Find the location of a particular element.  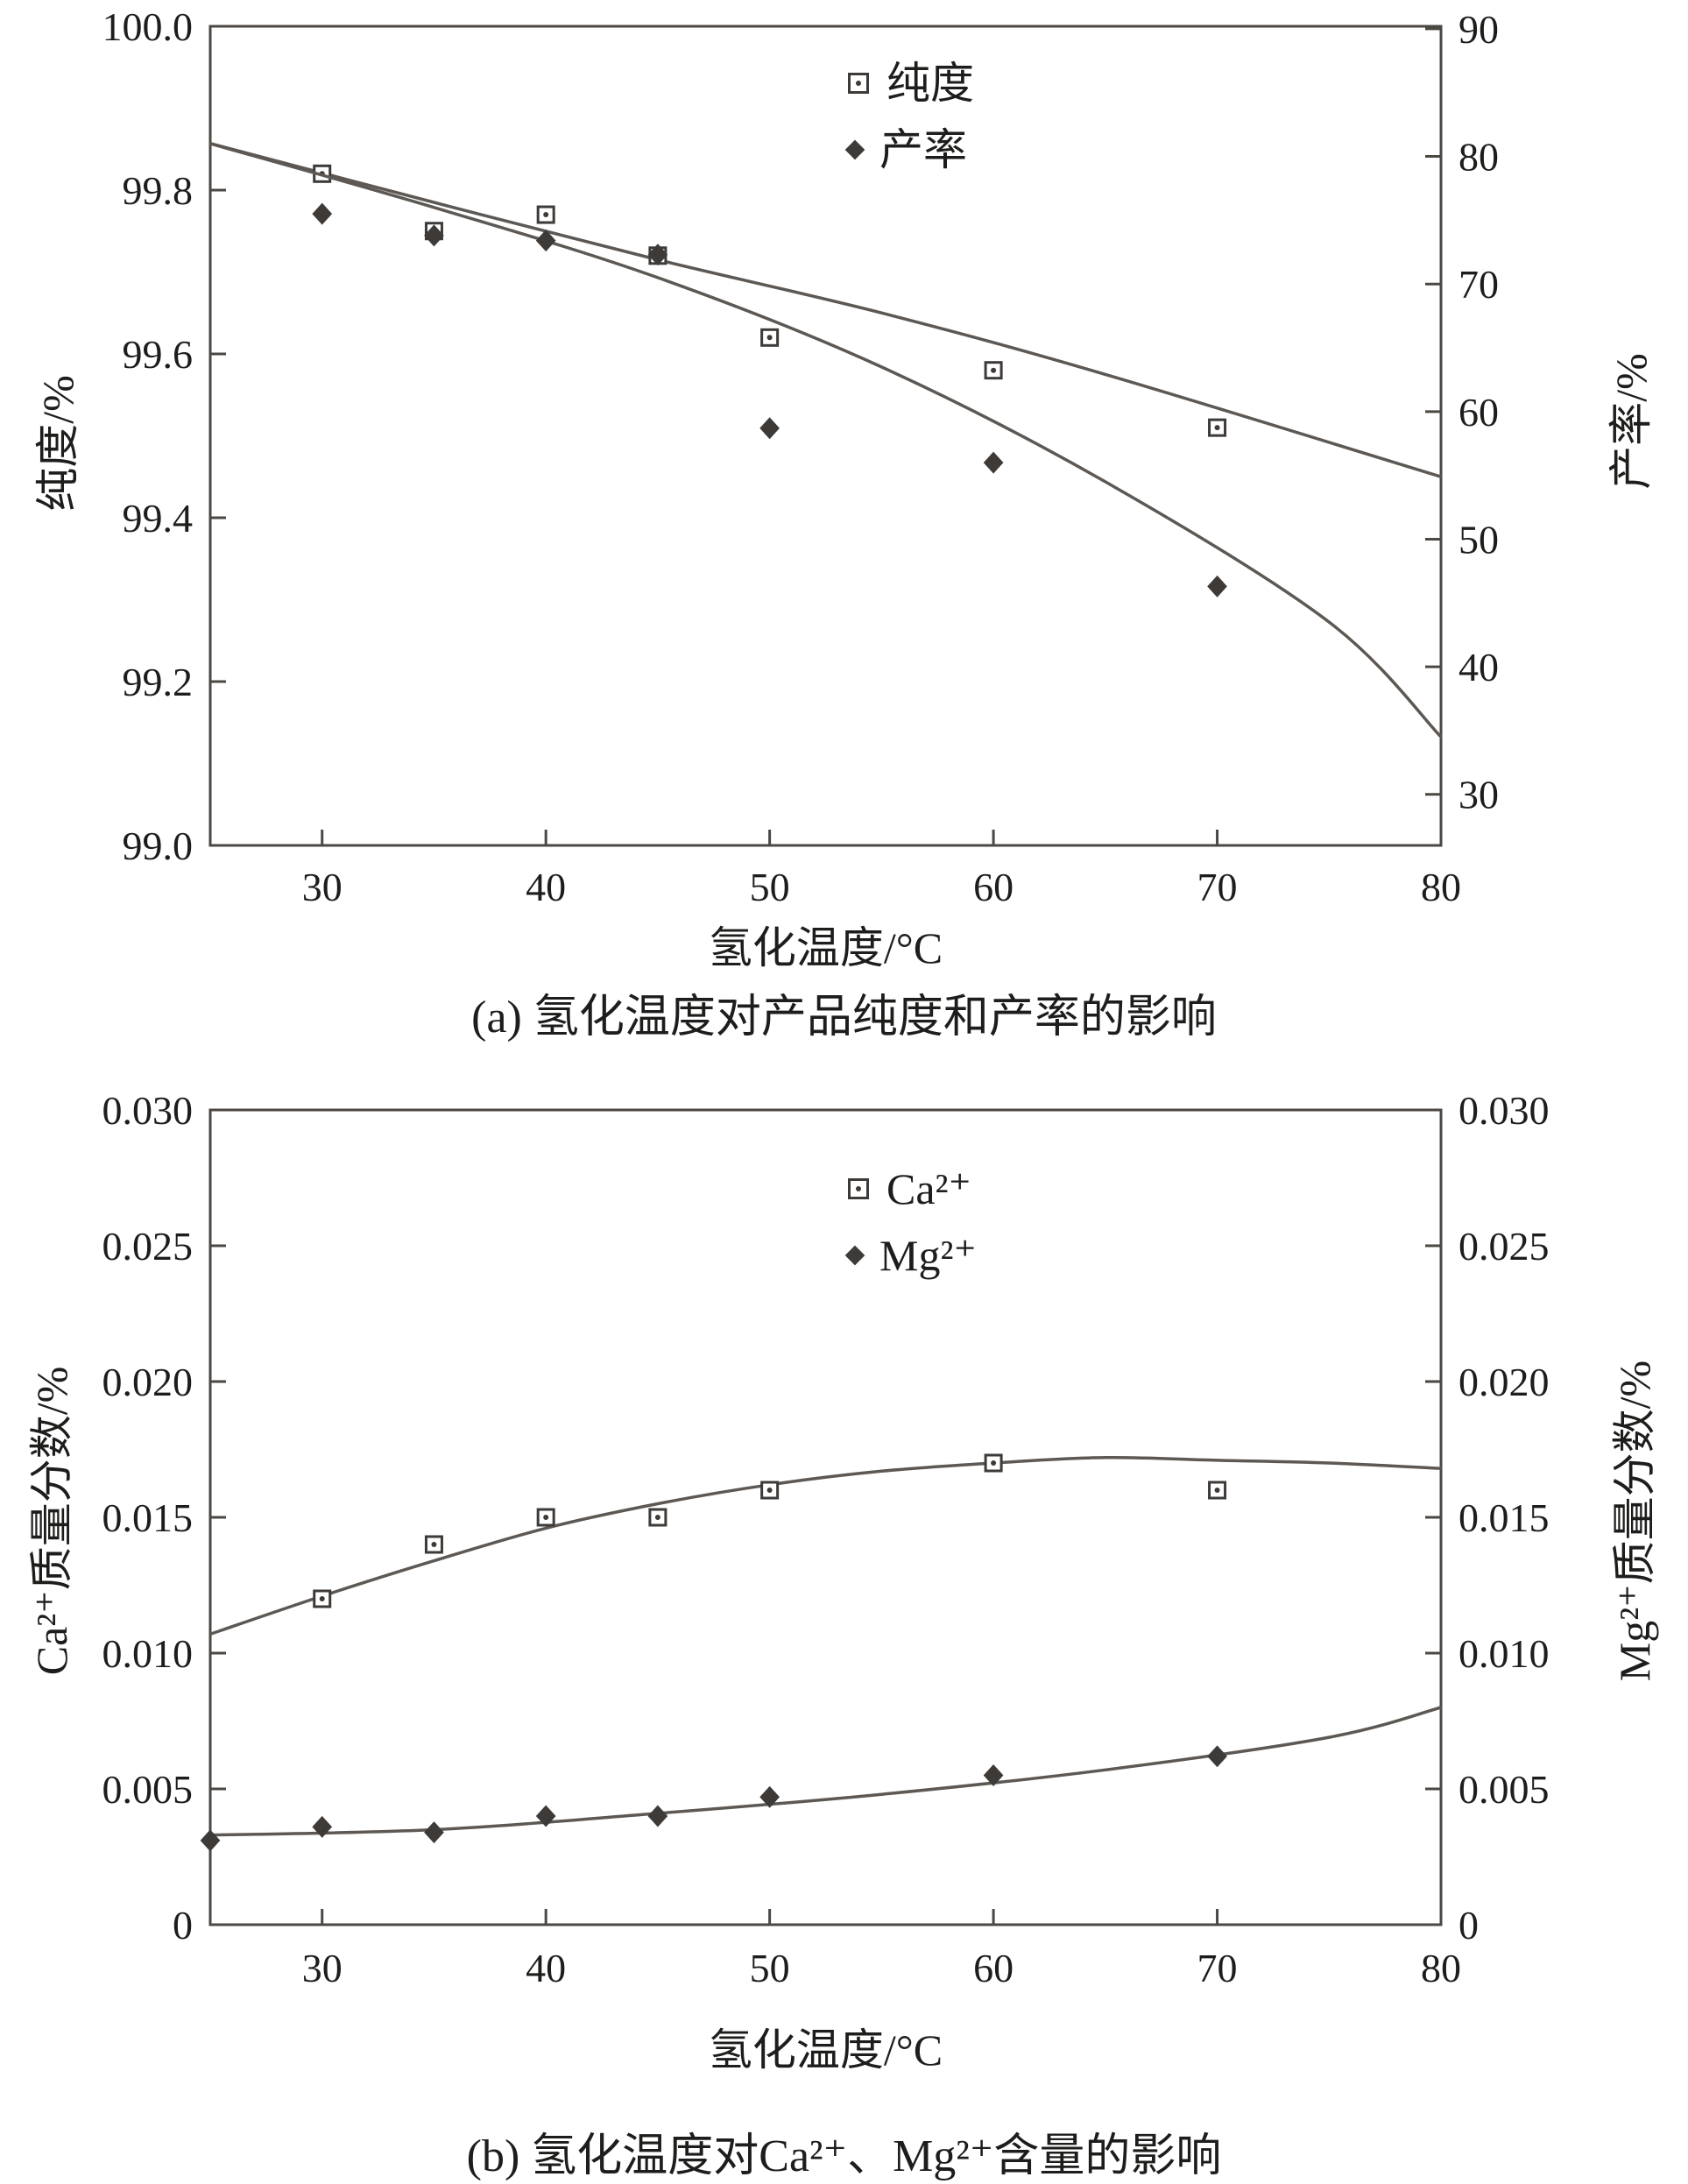

legend-item-mg: Mg²⁺ is located at coordinates (910, 1255).